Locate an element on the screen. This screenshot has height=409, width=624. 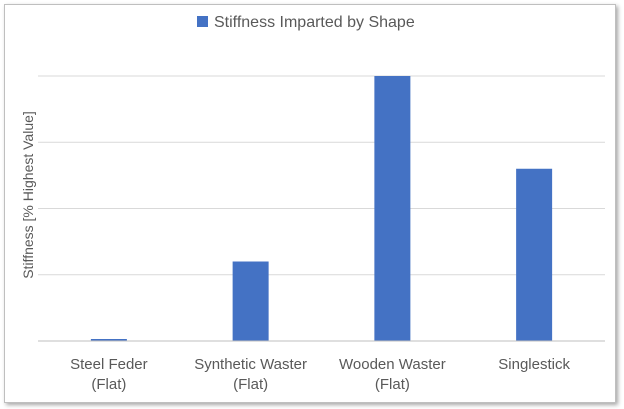
x-tick-label-line: Steel Feder is located at coordinates (109, 364).